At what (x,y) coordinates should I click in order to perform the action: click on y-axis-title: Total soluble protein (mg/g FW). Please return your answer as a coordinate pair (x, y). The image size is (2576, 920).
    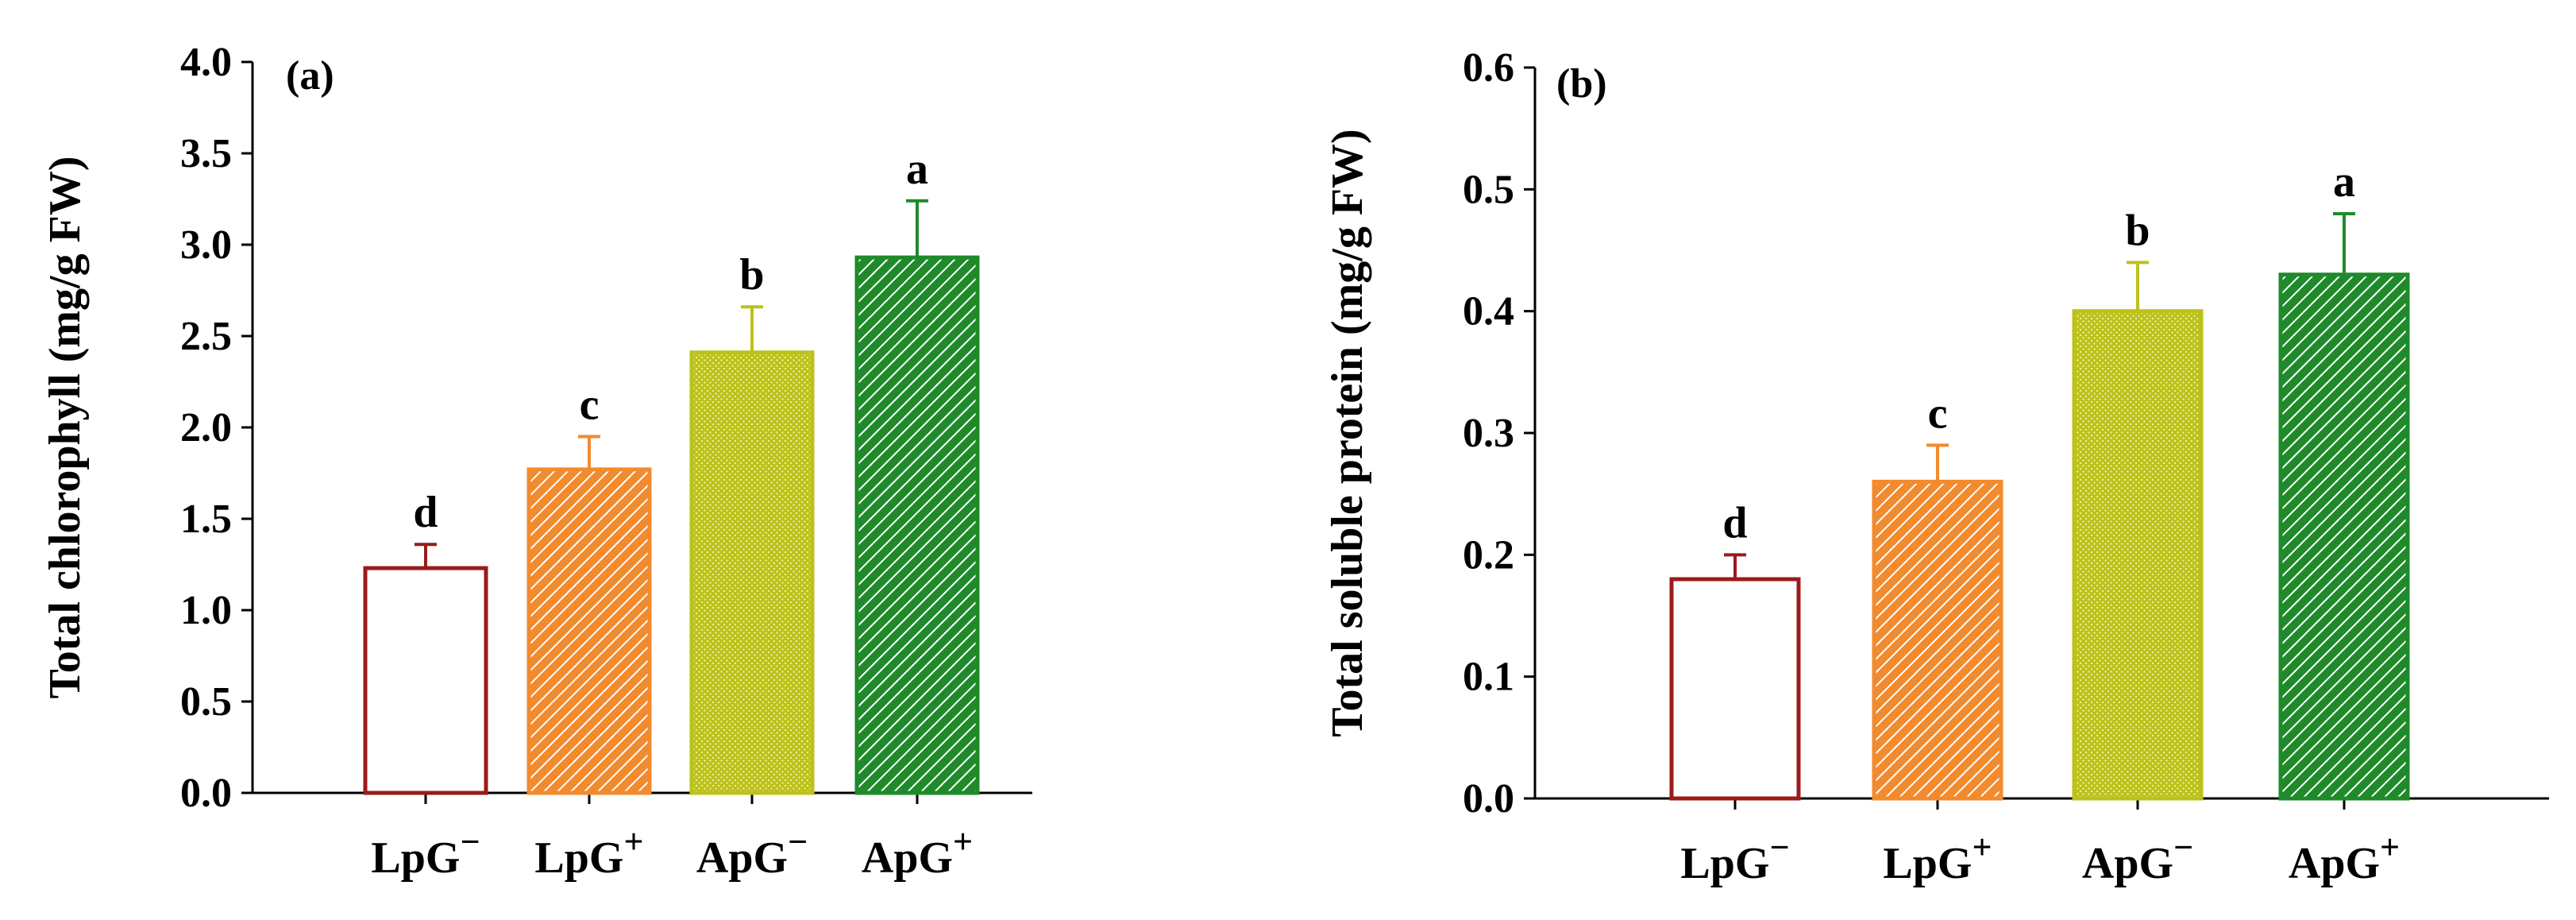
    Looking at the image, I should click on (1347, 432).